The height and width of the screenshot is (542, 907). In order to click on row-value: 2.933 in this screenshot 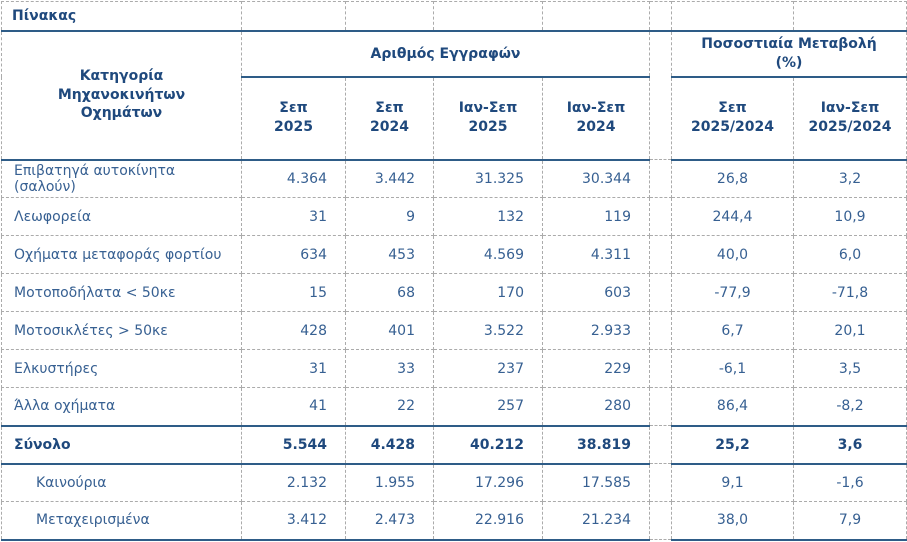, I will do `click(596, 330)`.